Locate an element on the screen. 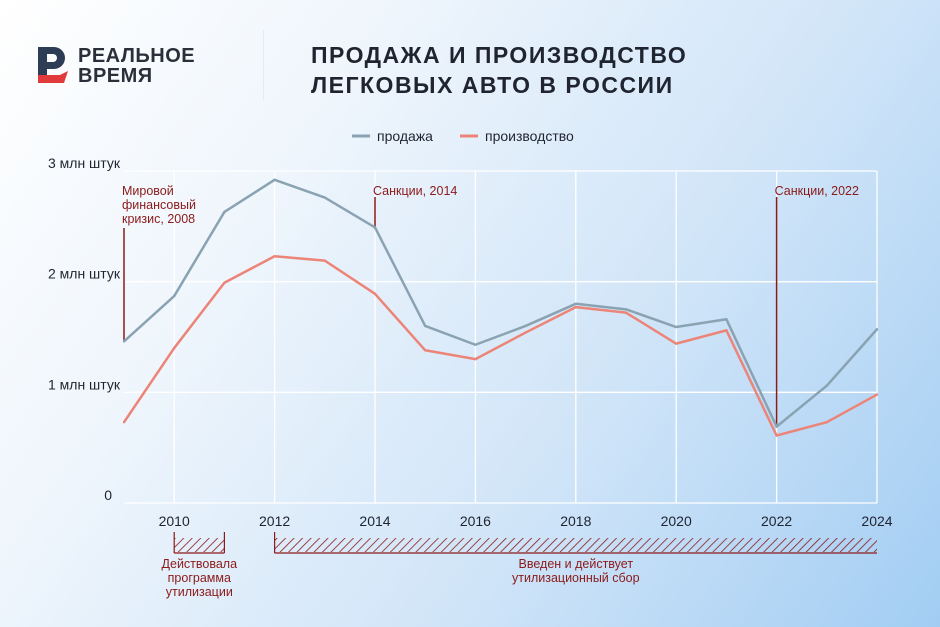 This screenshot has height=627, width=940. legend-label-sales: продажа is located at coordinates (405, 136).